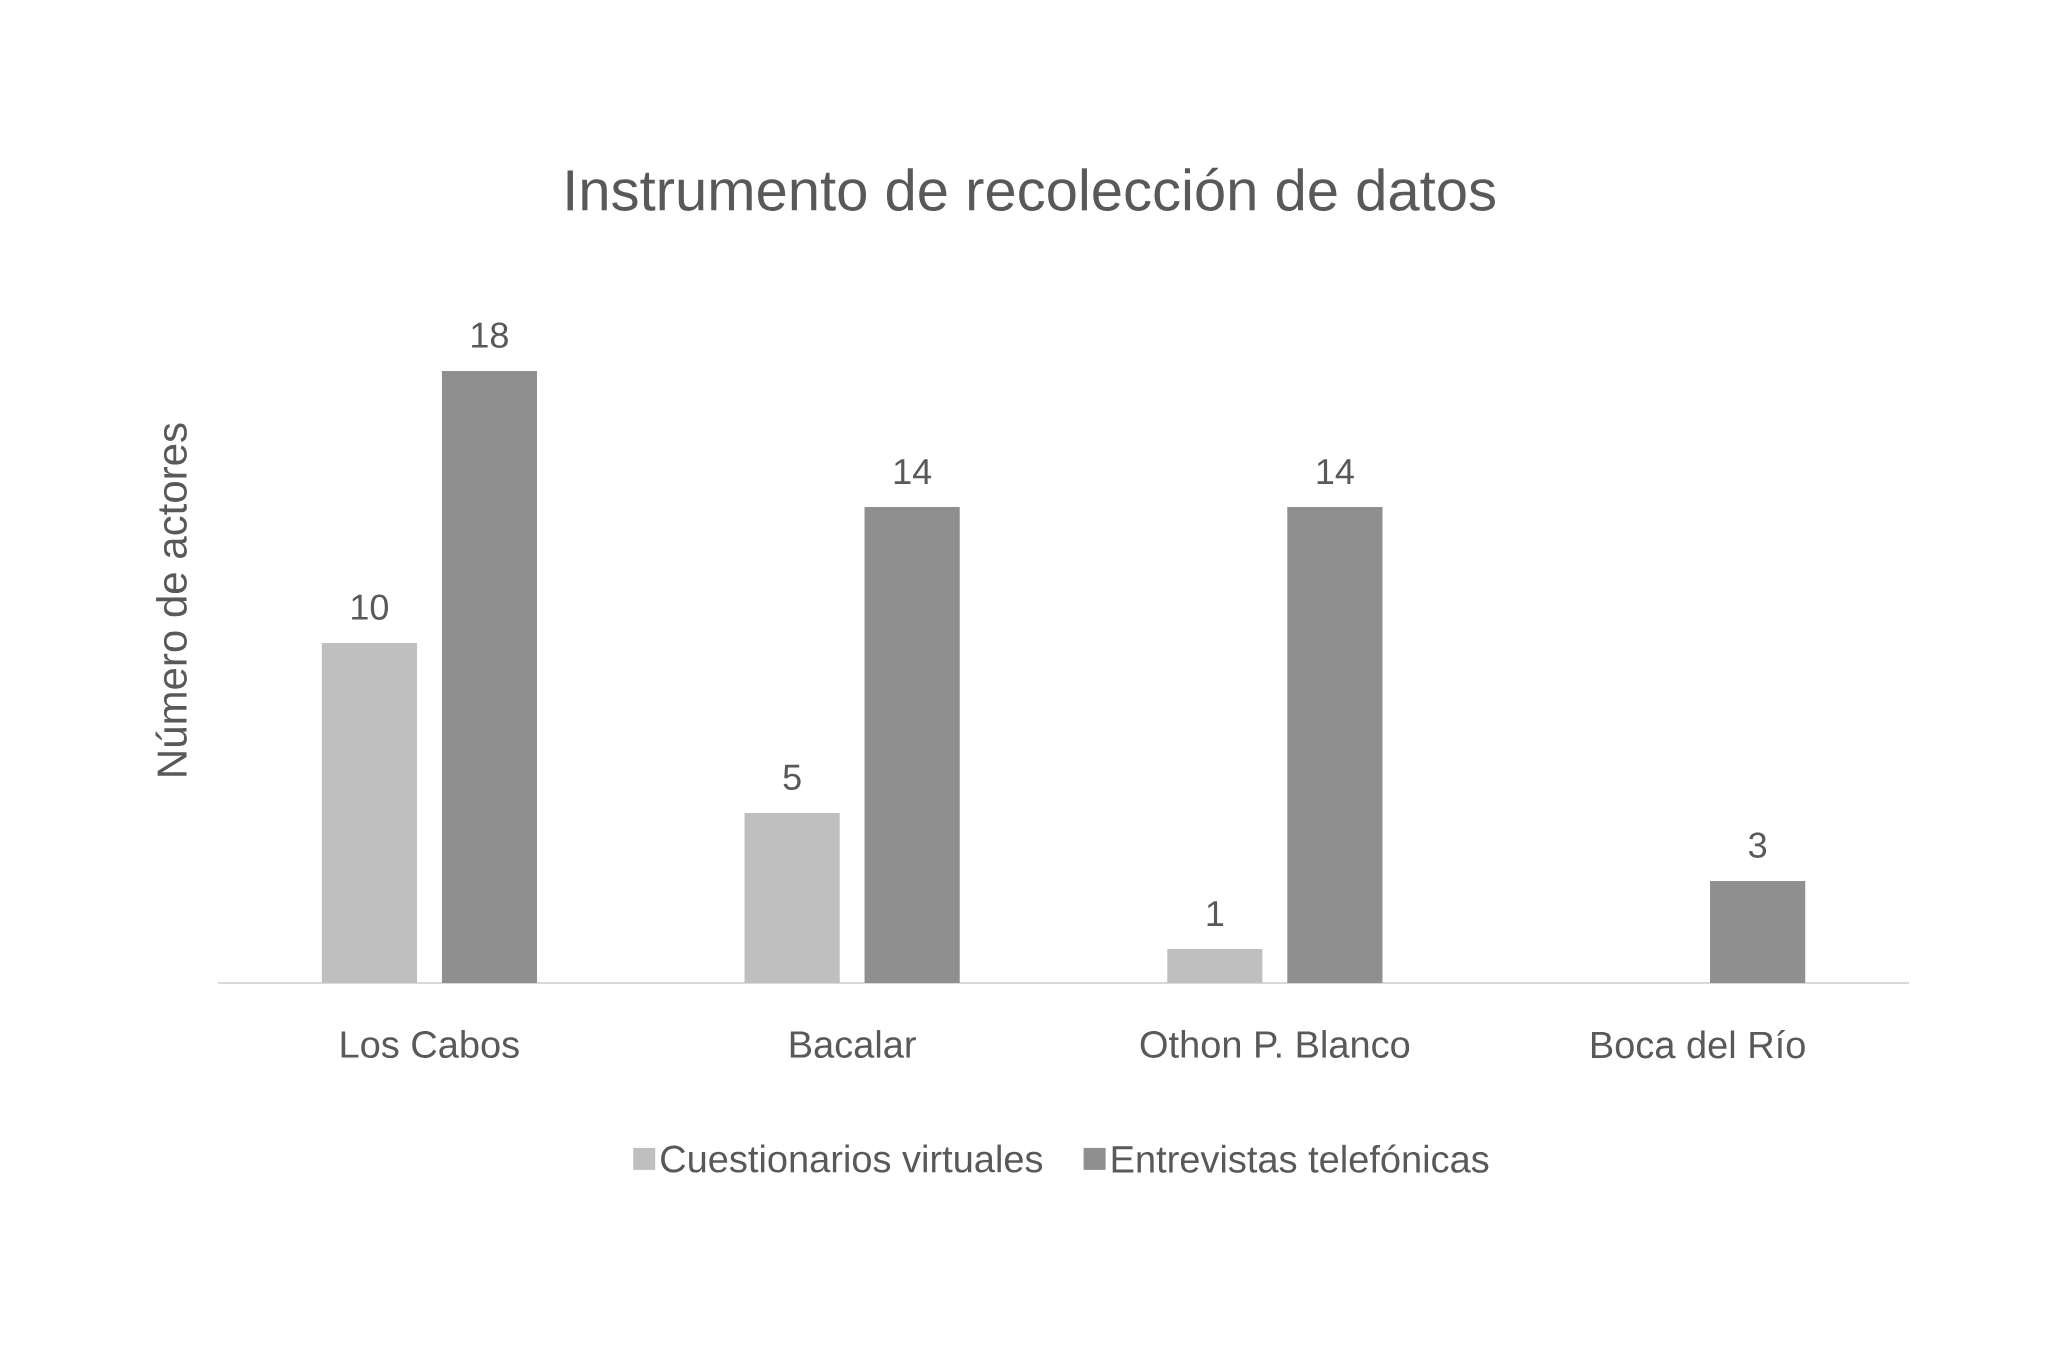  What do you see at coordinates (792, 777) in the screenshot?
I see `data-label: 5` at bounding box center [792, 777].